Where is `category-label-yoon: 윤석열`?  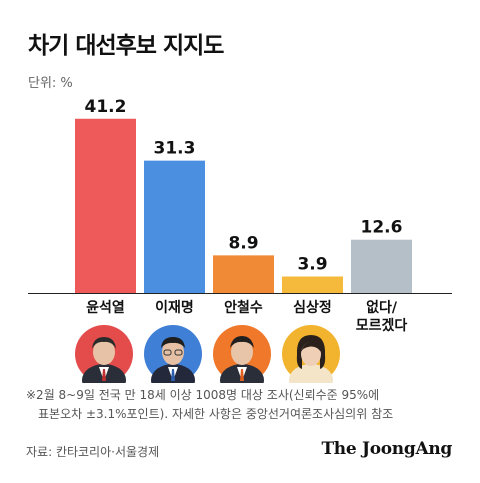
category-label-yoon: 윤석열 is located at coordinates (105, 307).